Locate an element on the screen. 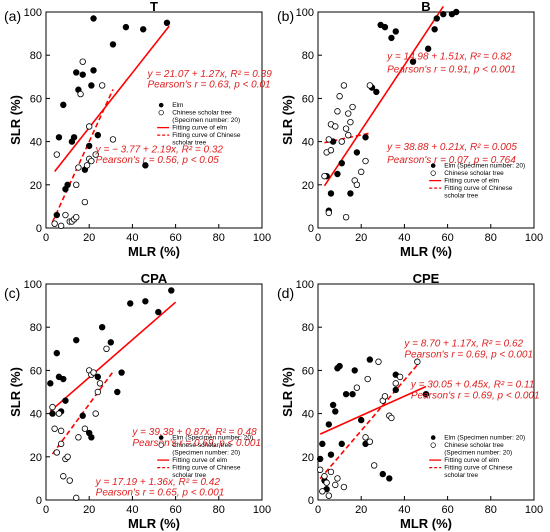 Image resolution: width=550 pixels, height=532 pixels. panel-label: (a) is located at coordinates (12, 16).